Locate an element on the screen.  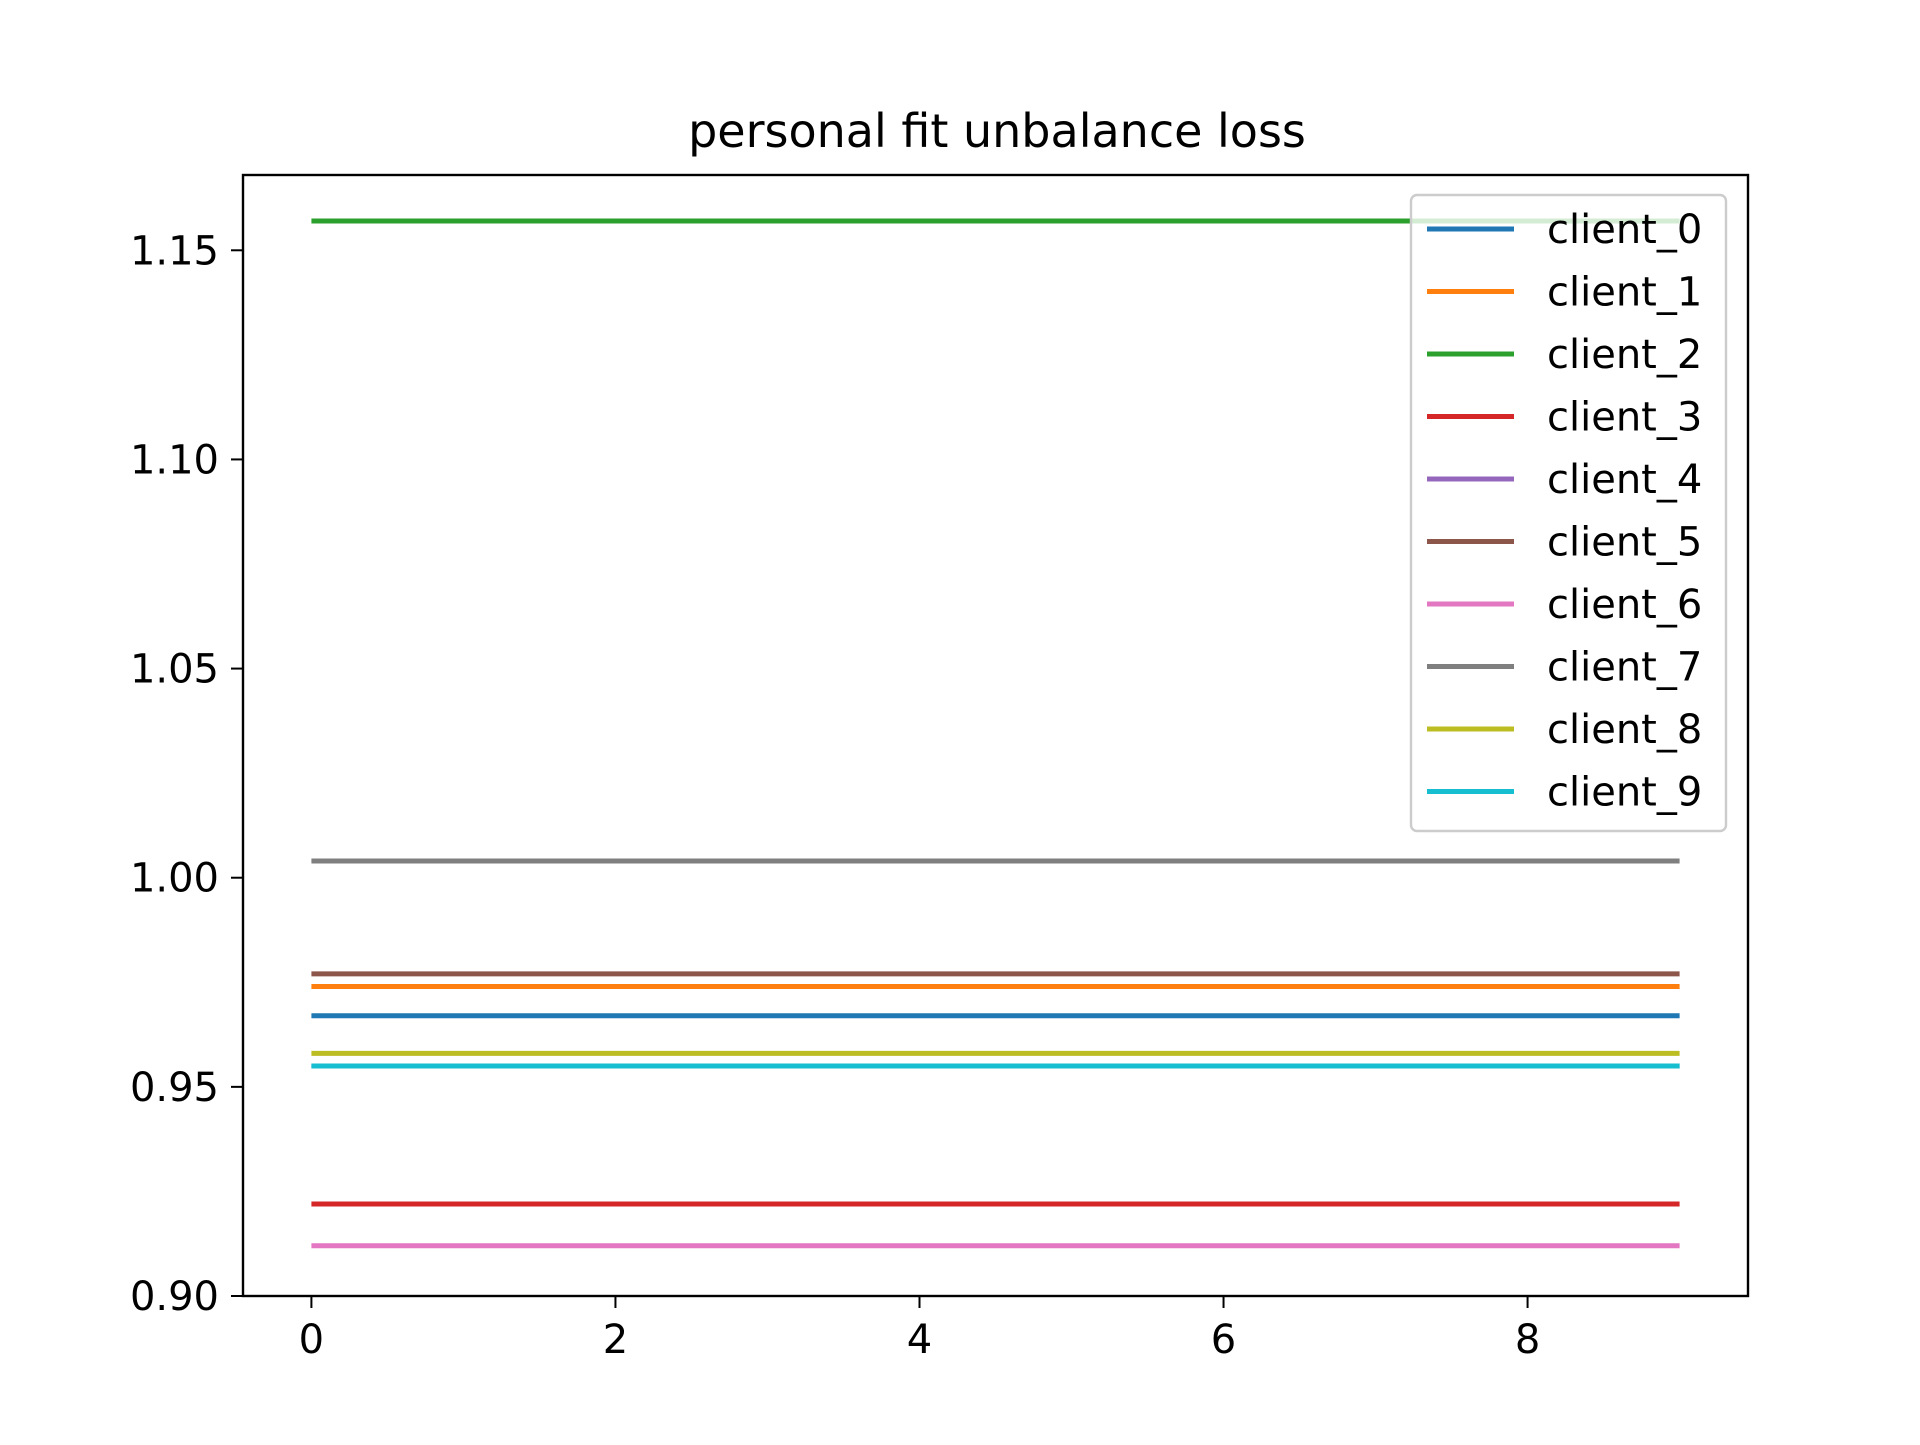
legend-item-client-3: client_3 is located at coordinates (1564, 418).